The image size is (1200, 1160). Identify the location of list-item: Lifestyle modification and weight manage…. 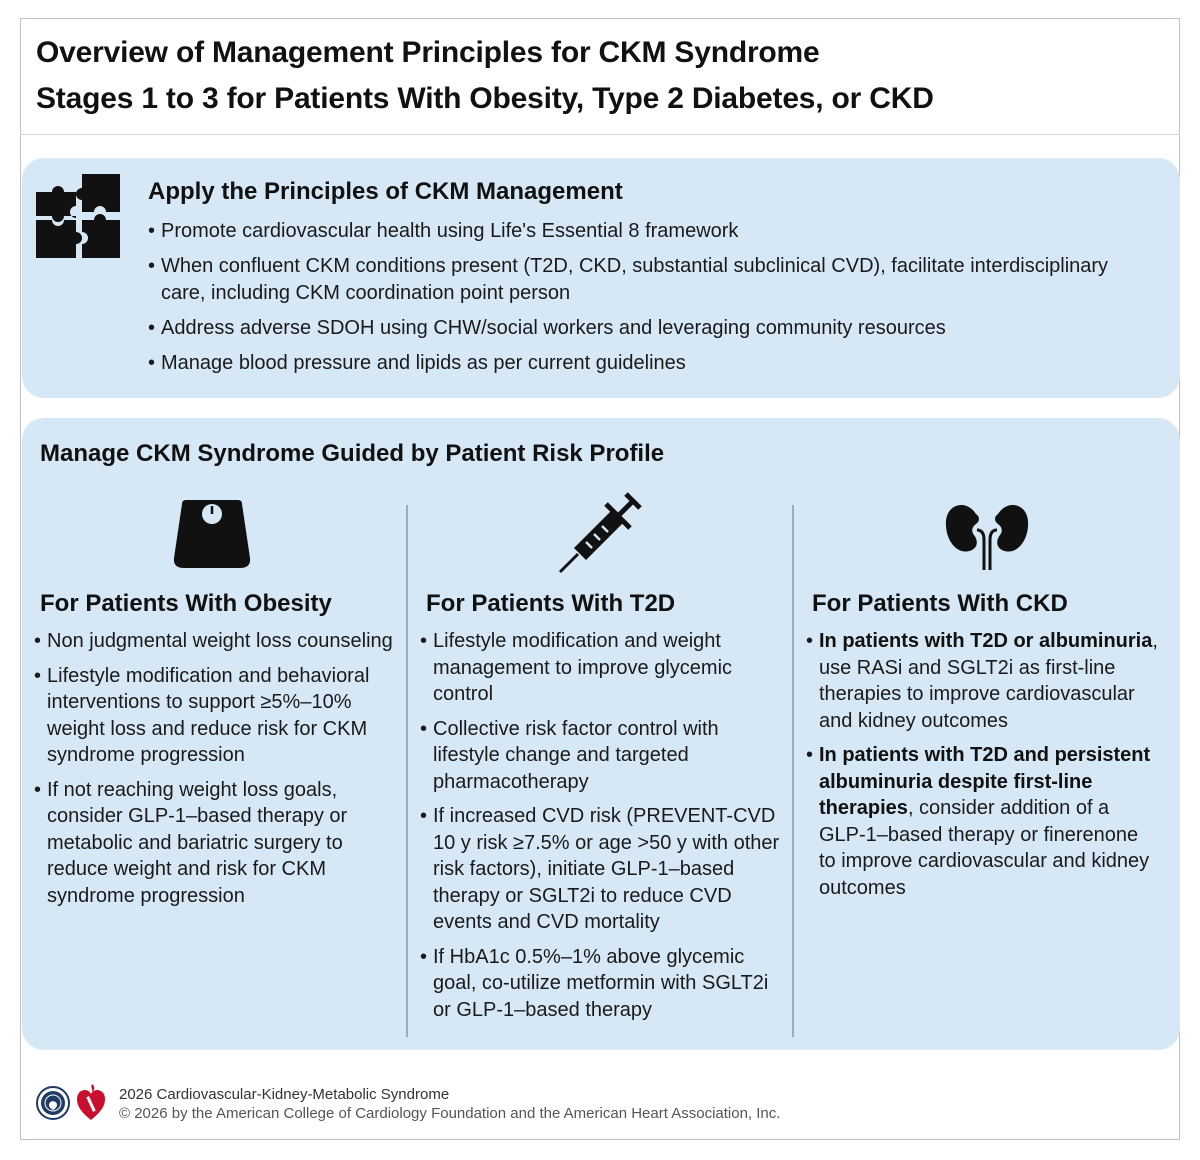
(601, 668).